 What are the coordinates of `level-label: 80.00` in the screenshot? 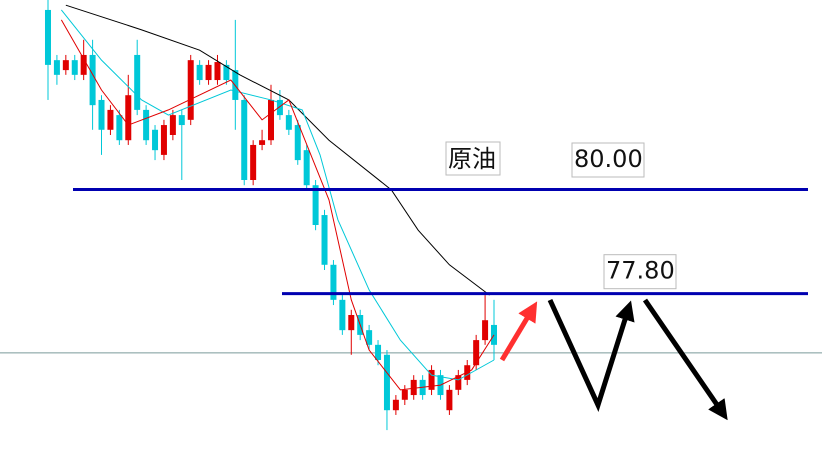 It's located at (608, 159).